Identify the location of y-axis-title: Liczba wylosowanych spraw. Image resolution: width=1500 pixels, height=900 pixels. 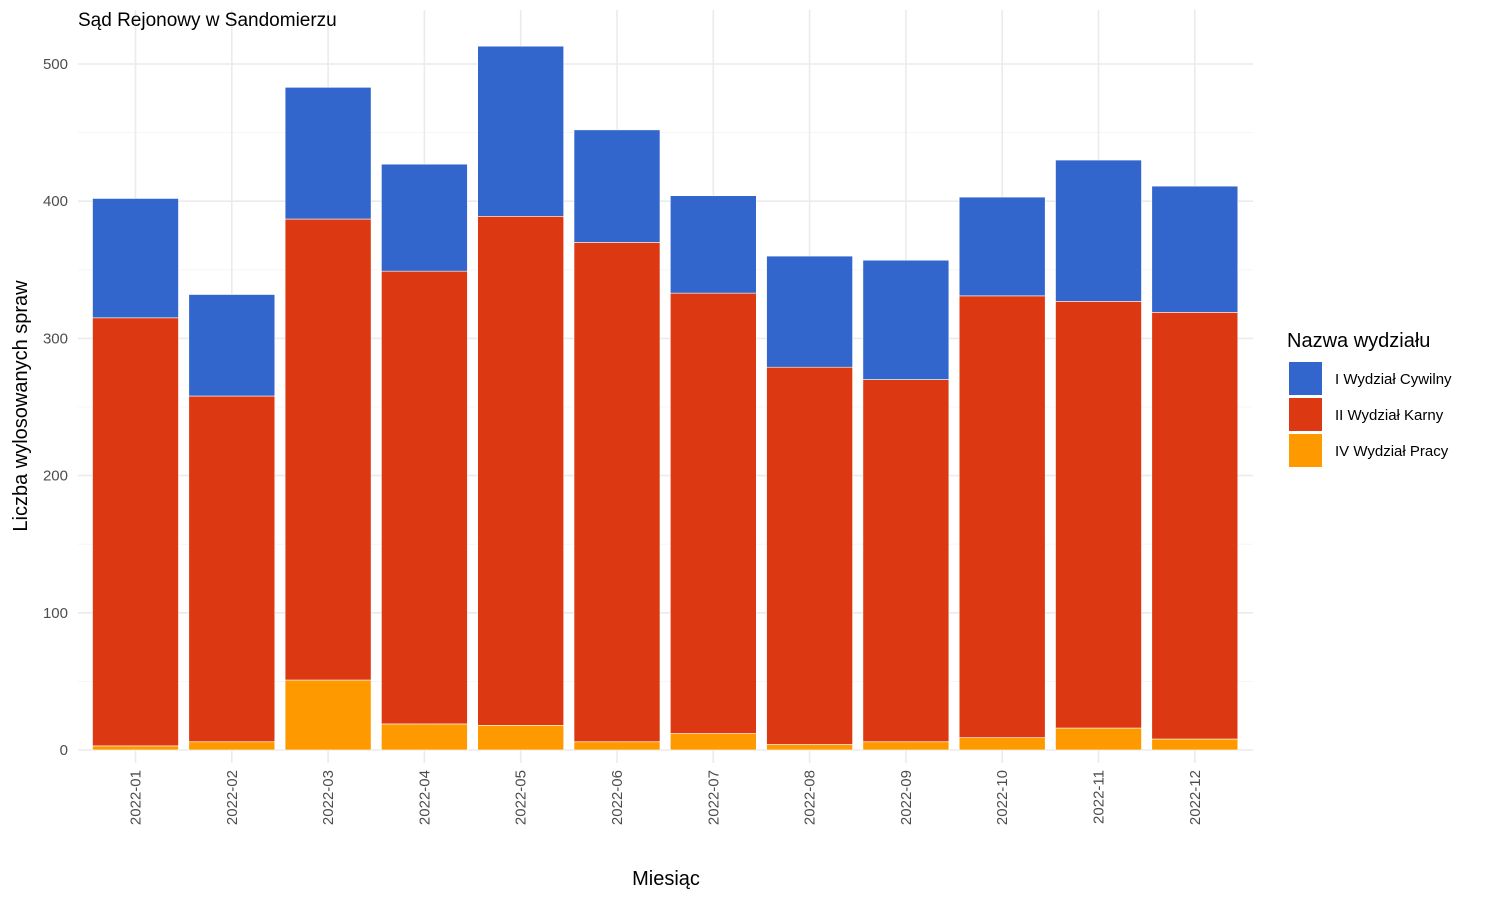
(21, 406).